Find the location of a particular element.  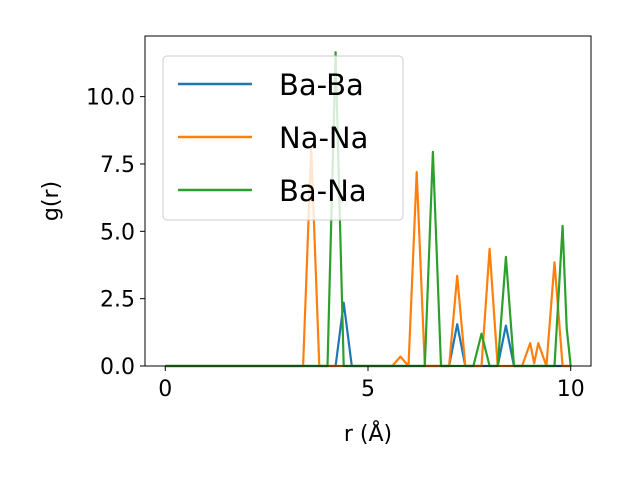

legend: Ba-Ba Na-Na Ba-Na is located at coordinates (283, 138).